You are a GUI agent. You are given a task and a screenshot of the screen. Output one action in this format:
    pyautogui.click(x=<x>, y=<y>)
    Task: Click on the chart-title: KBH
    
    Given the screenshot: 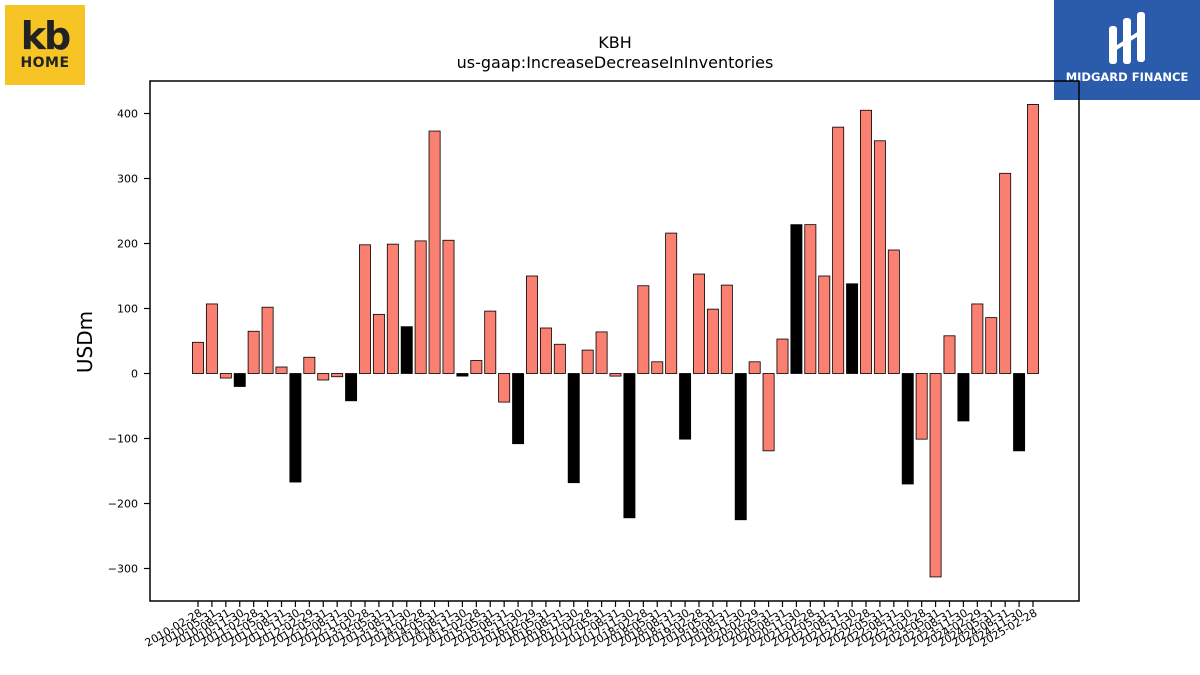 What is the action you would take?
    pyautogui.click(x=615, y=42)
    